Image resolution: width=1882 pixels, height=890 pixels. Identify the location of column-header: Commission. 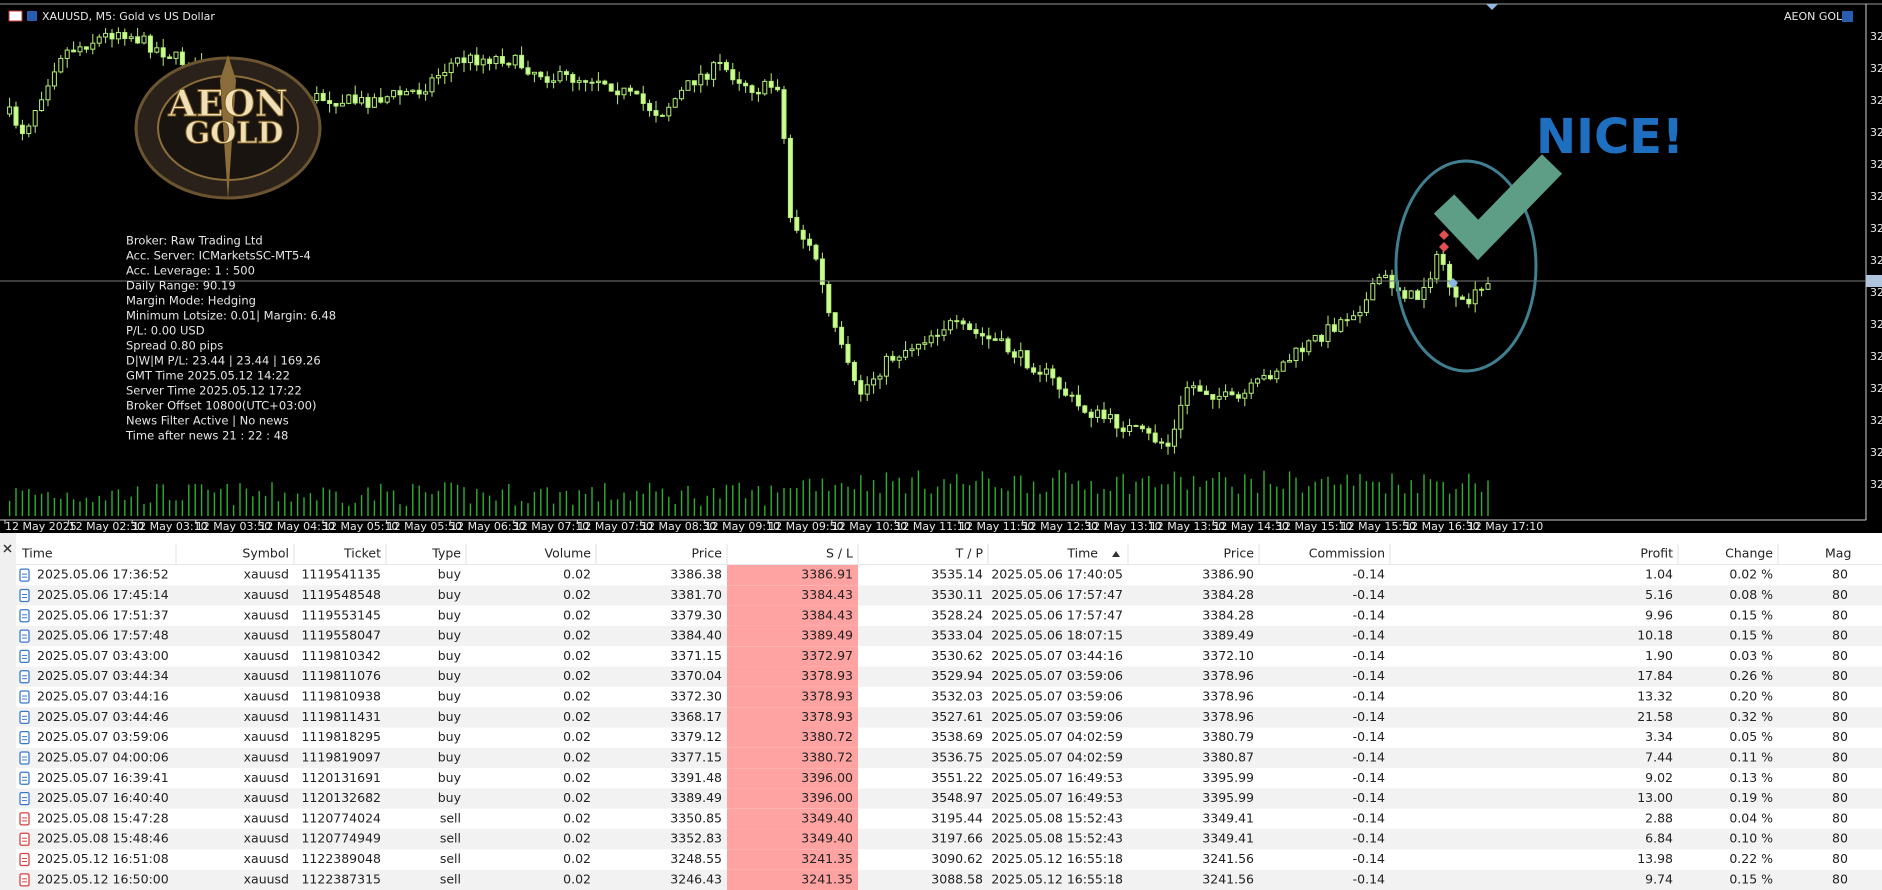
(1347, 553).